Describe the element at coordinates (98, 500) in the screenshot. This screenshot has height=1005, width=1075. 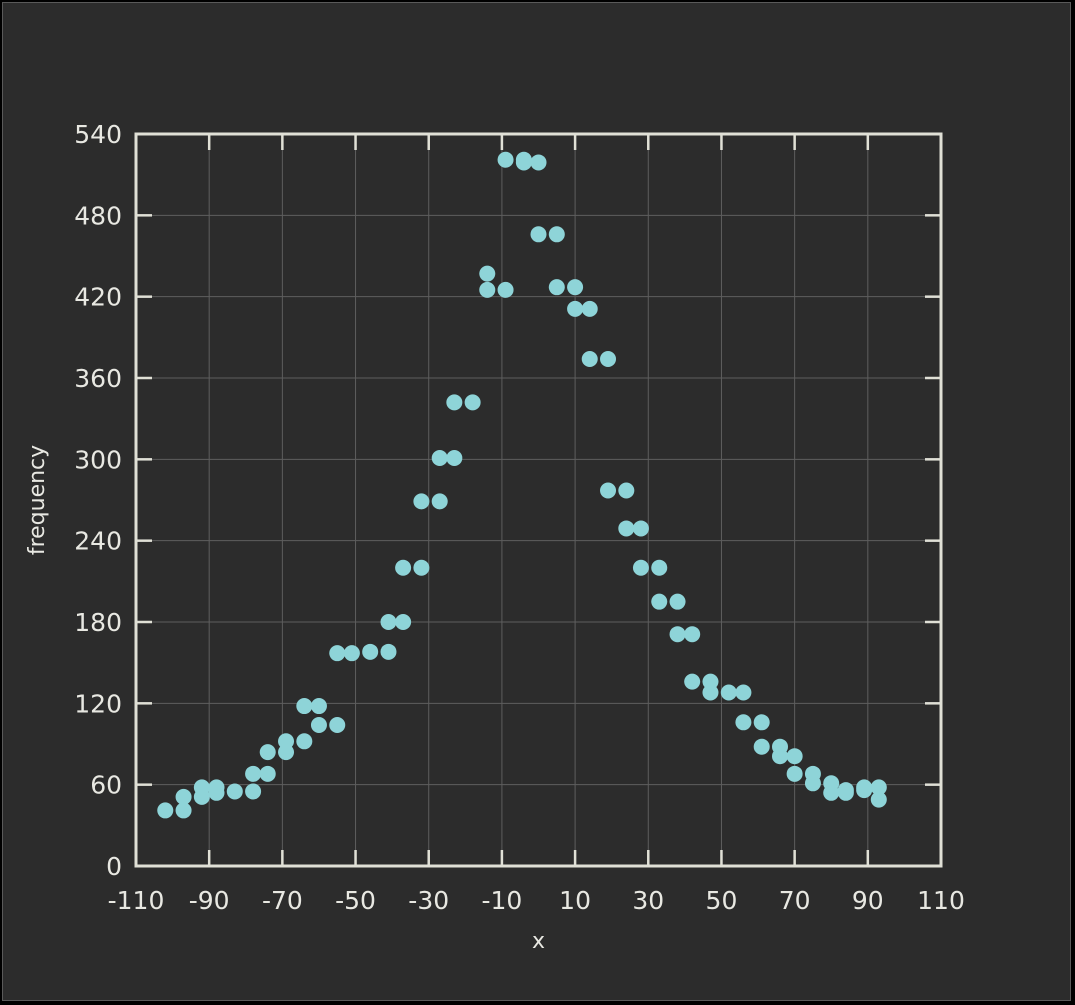
I see `y-tick-labels: 0 60 120 180 240 300 360 420 480 540` at that location.